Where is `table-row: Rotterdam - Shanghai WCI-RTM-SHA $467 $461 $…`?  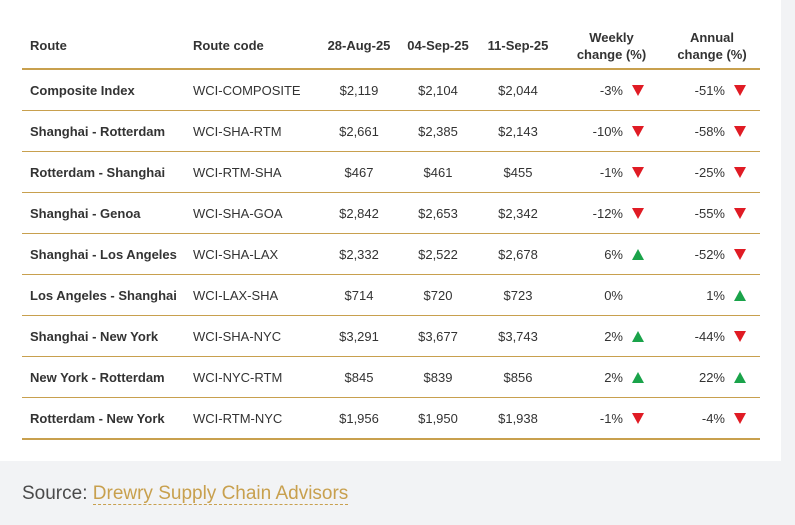
table-row: Rotterdam - Shanghai WCI-RTM-SHA $467 $461 $… is located at coordinates (391, 172).